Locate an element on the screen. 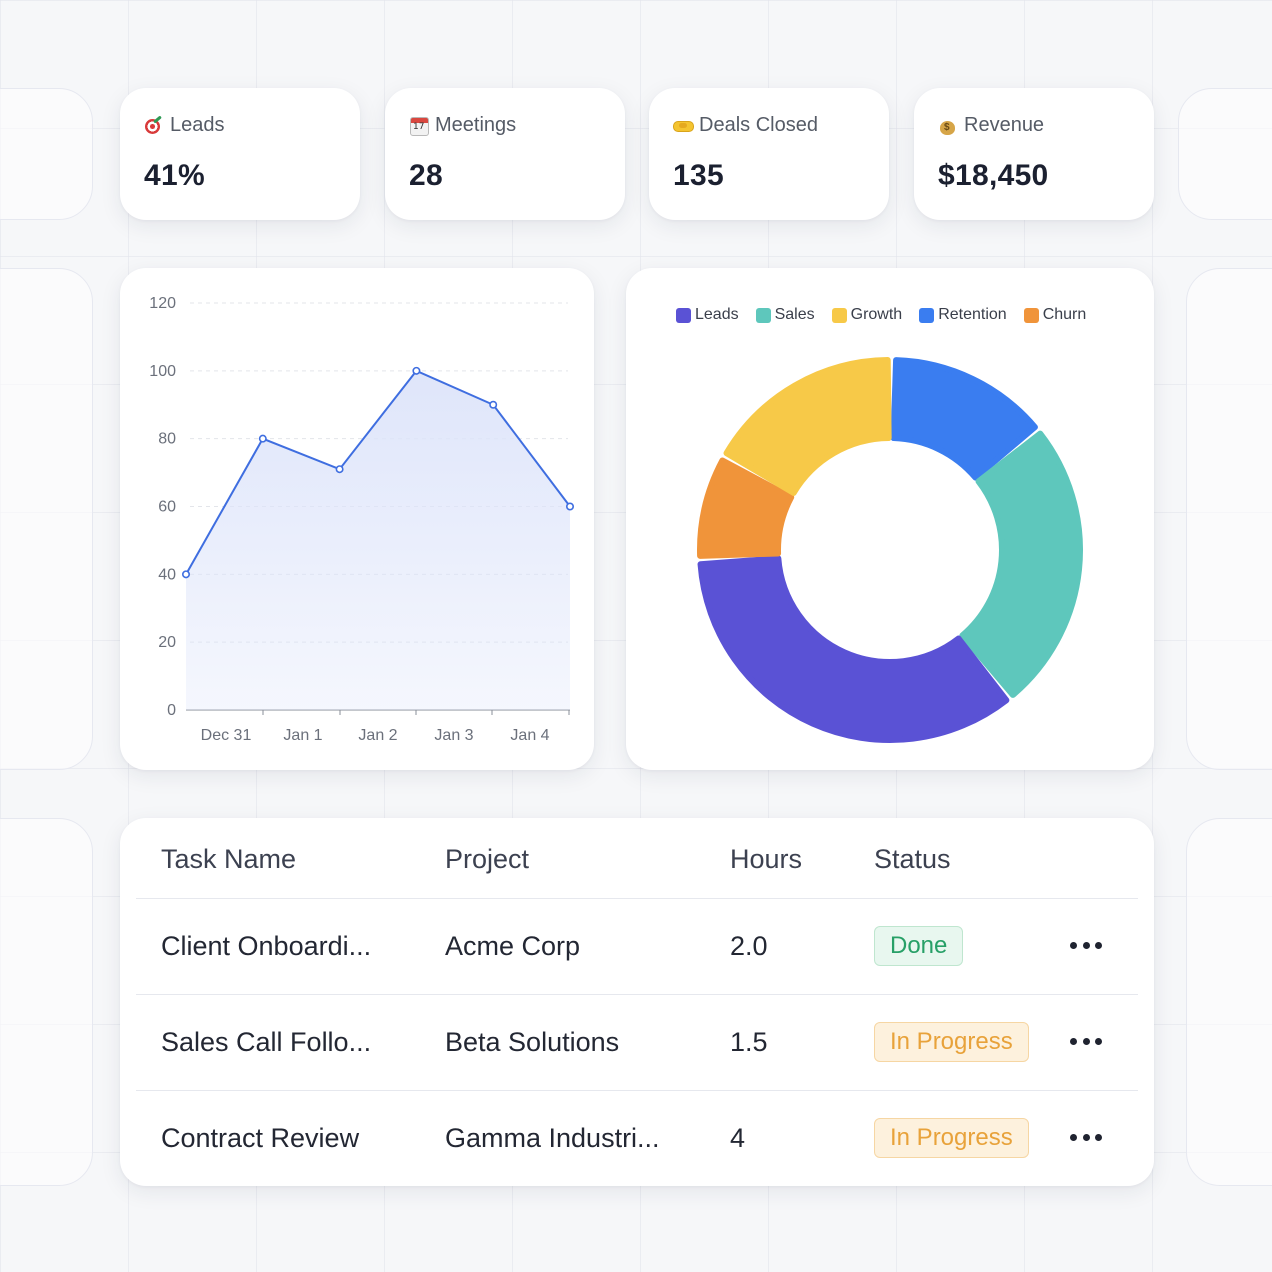  calendar-icon is located at coordinates (419, 126).